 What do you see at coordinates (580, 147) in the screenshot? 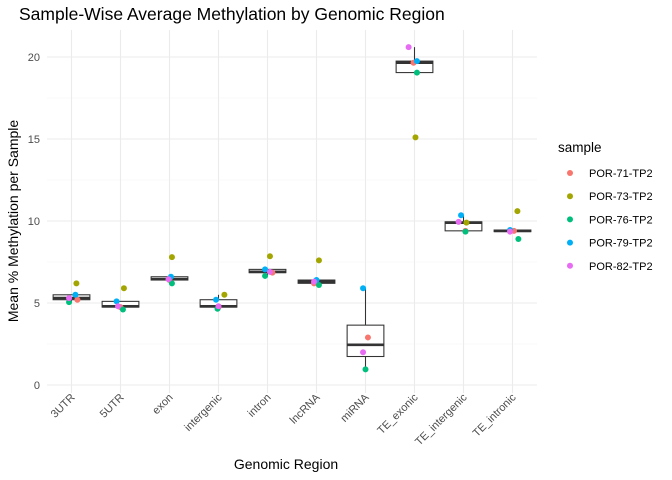
I see `legend-title: sample` at bounding box center [580, 147].